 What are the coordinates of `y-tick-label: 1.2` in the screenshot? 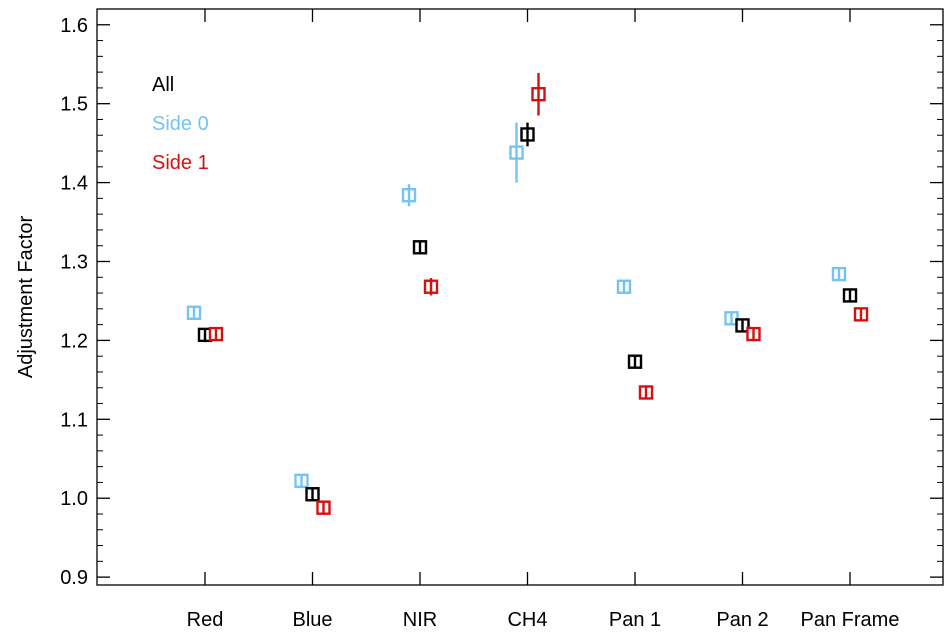 It's located at (74, 341).